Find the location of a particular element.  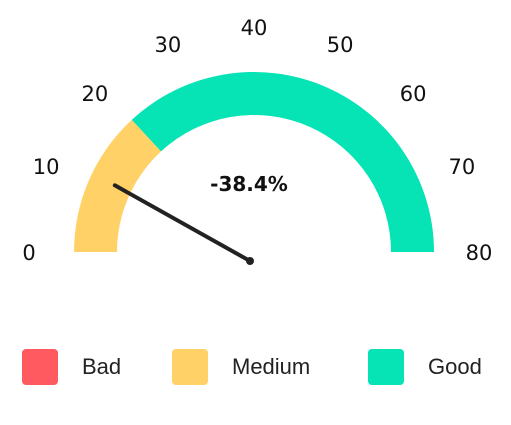

needle-hub is located at coordinates (250, 261).